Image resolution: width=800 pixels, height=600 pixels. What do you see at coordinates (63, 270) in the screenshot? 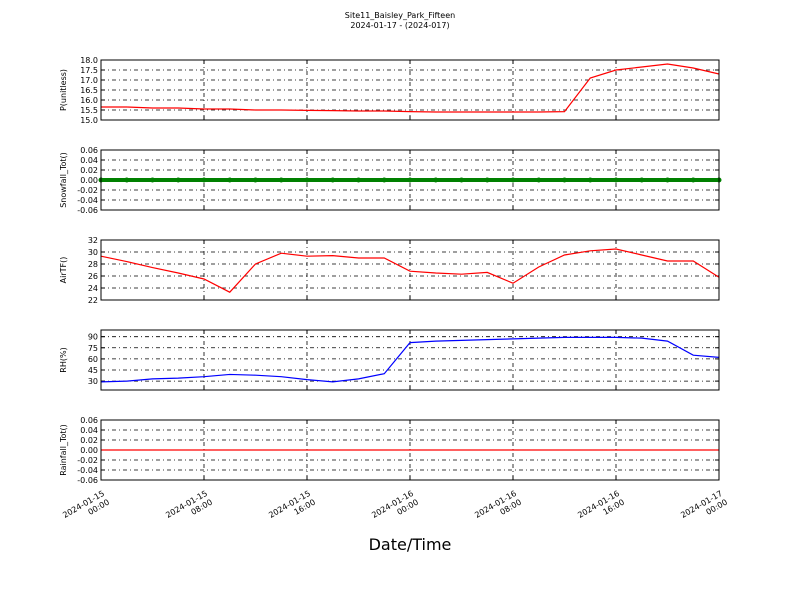
I see `y-axis-label: AirTF()` at bounding box center [63, 270].